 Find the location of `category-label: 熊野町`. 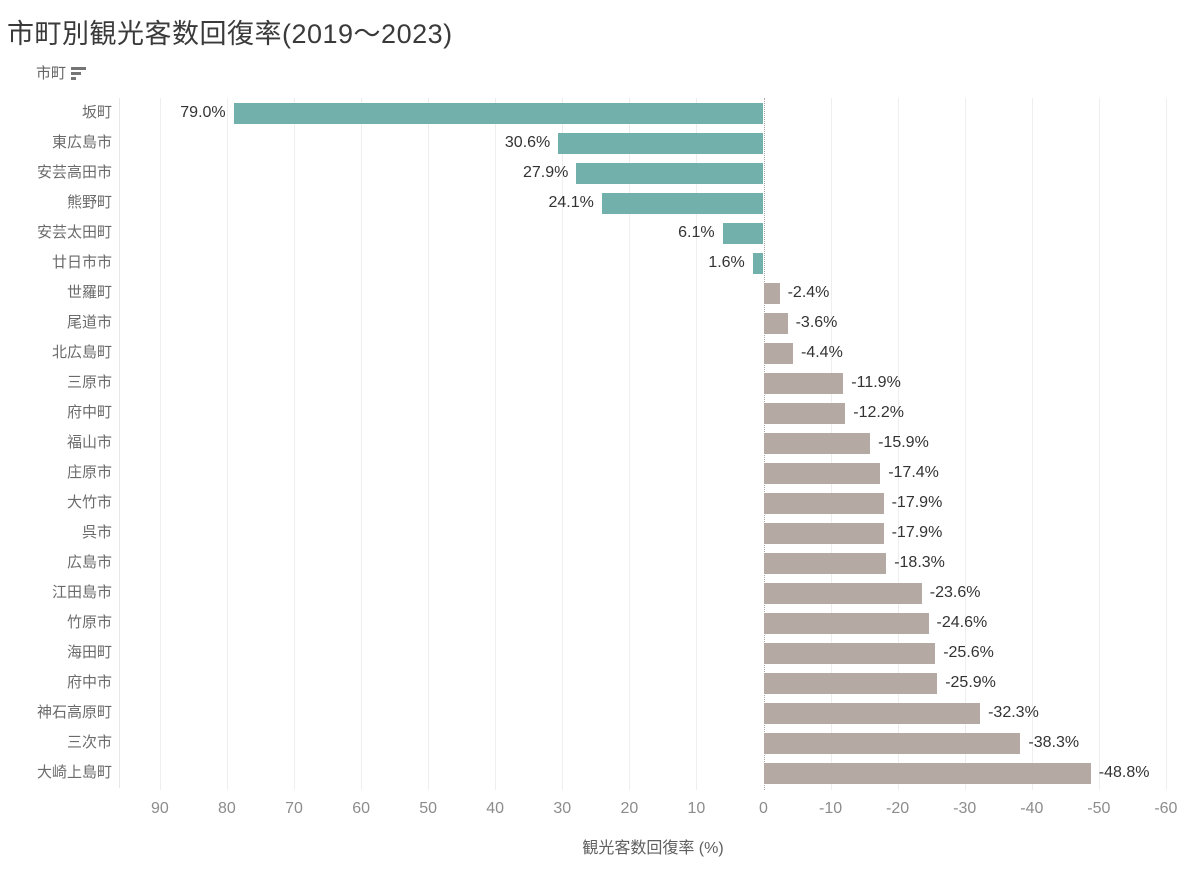

category-label: 熊野町 is located at coordinates (89, 202).